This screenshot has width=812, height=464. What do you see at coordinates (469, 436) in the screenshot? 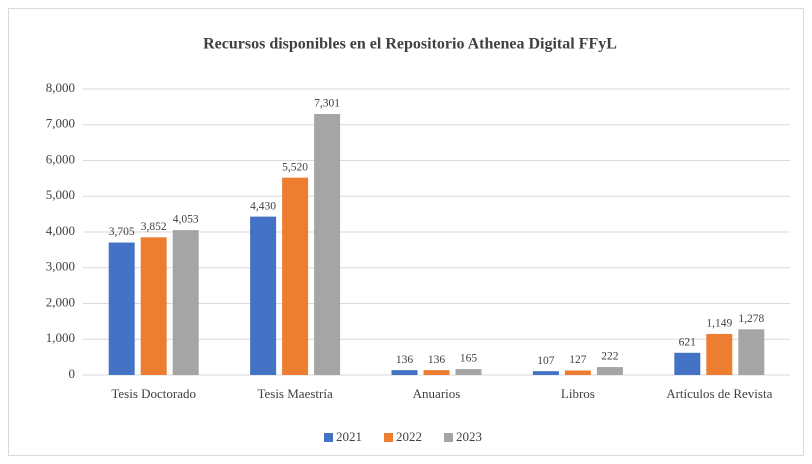
I see `legend-label: 2023` at bounding box center [469, 436].